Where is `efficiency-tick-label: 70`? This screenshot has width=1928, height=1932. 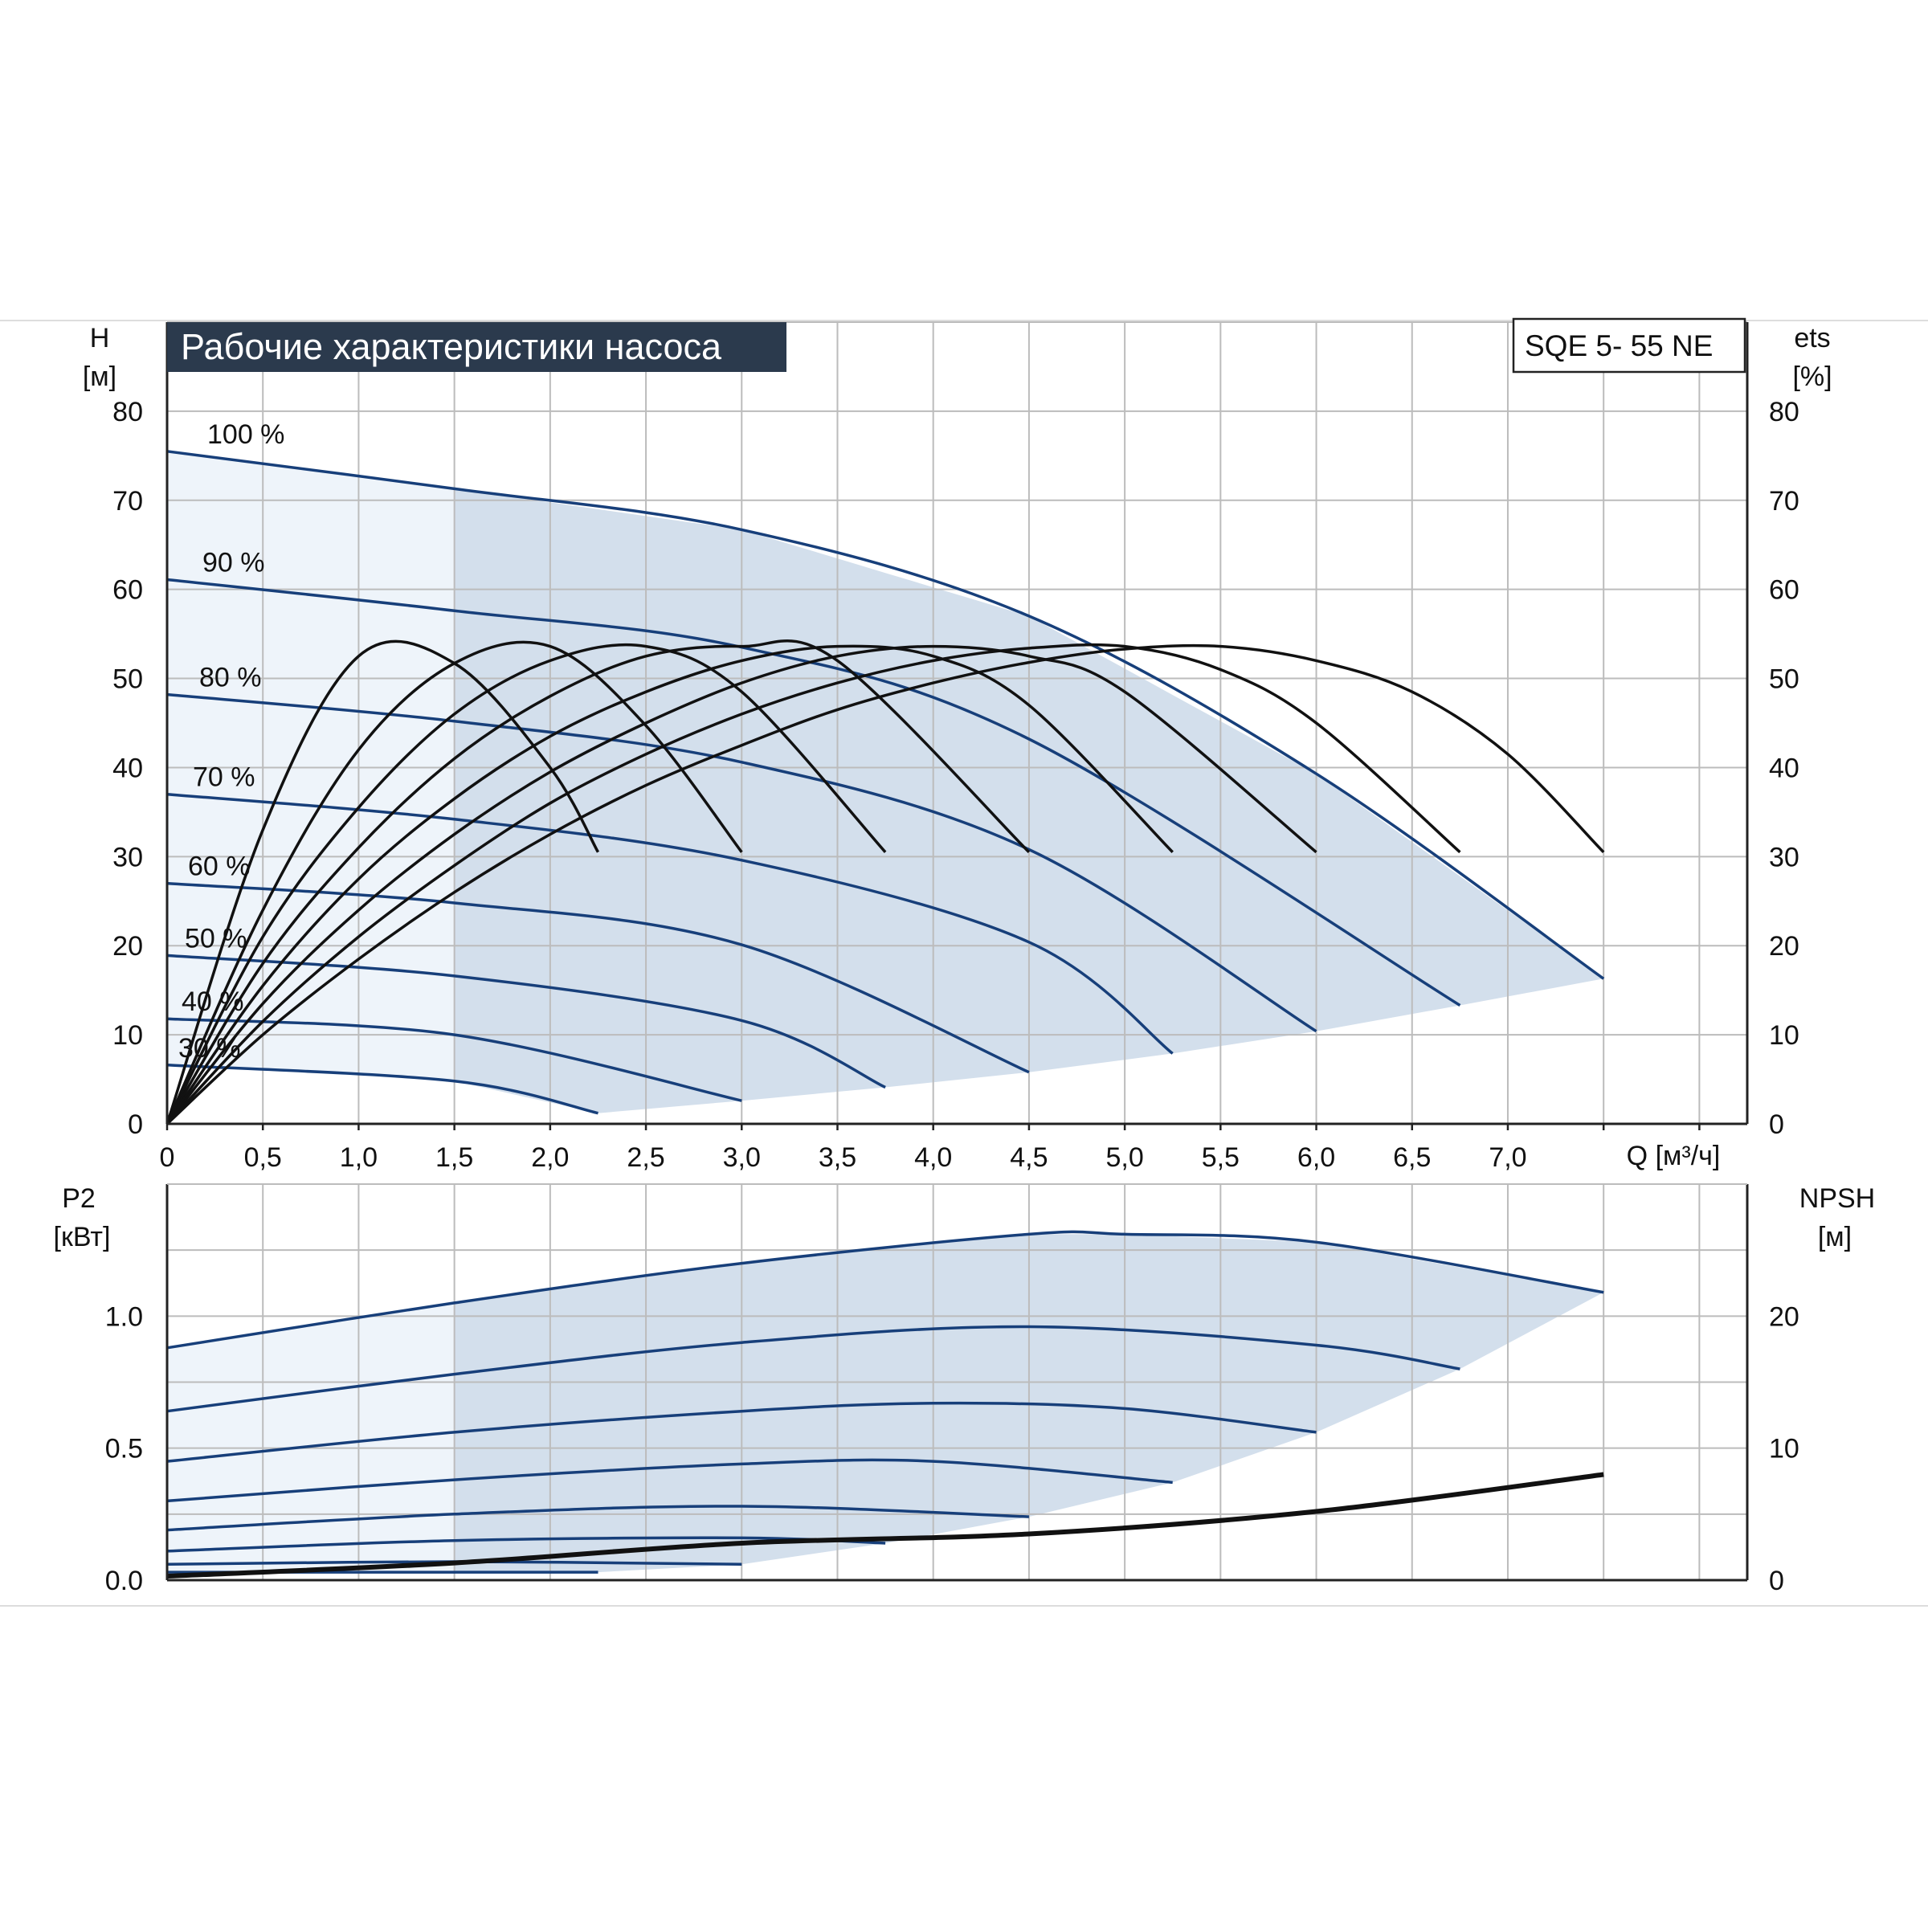
efficiency-tick-label: 70 is located at coordinates (1784, 502).